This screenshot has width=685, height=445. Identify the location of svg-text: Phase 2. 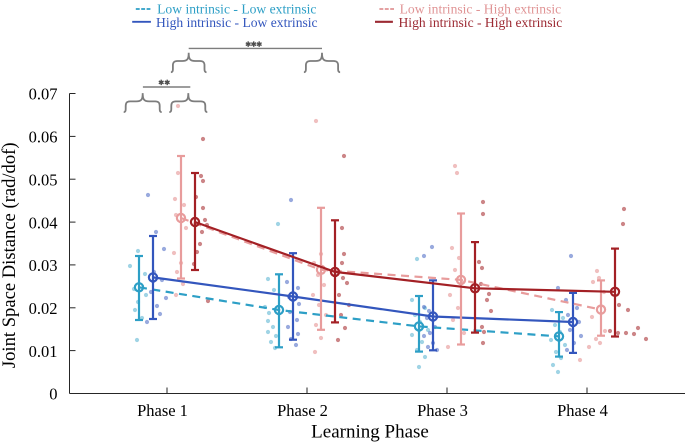
(302, 410).